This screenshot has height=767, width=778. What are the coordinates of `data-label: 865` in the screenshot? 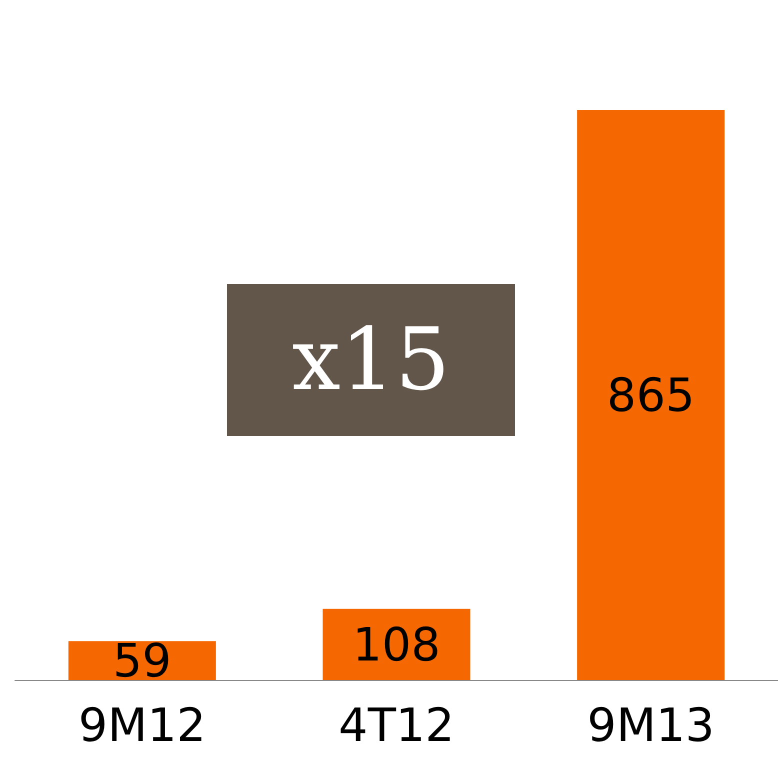 It's located at (650, 395).